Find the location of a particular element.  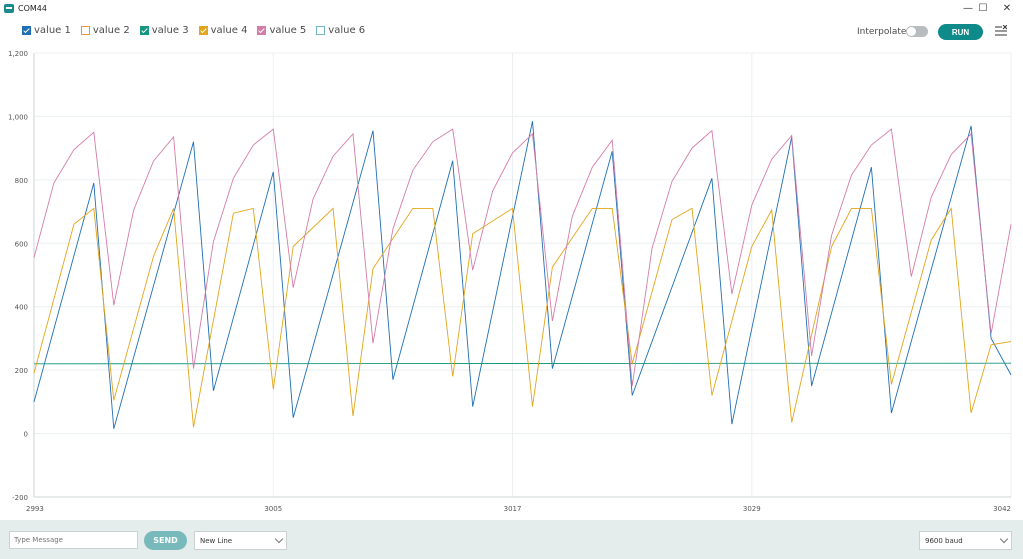

title-bar: COM44 — ☐ ✕ is located at coordinates (511, 8).